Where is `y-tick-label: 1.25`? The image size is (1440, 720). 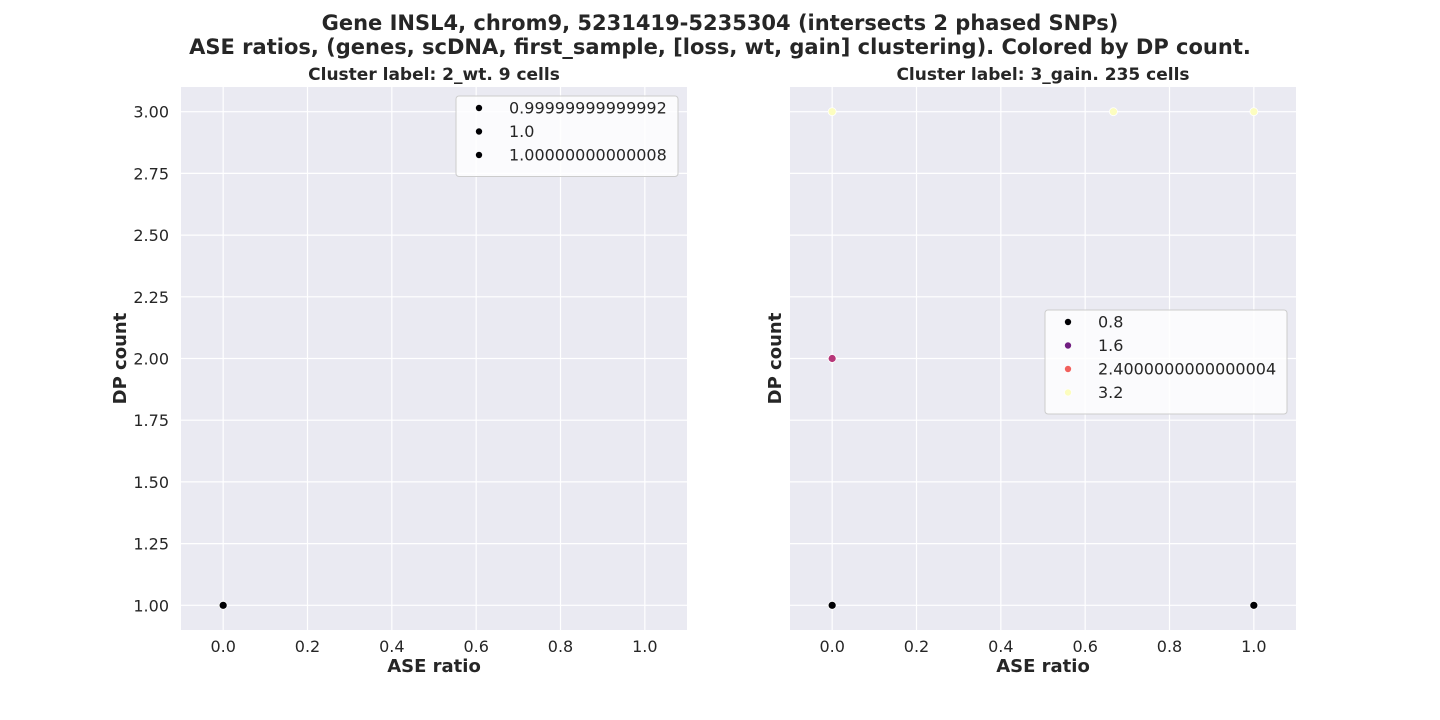
y-tick-label: 1.25 is located at coordinates (151, 544).